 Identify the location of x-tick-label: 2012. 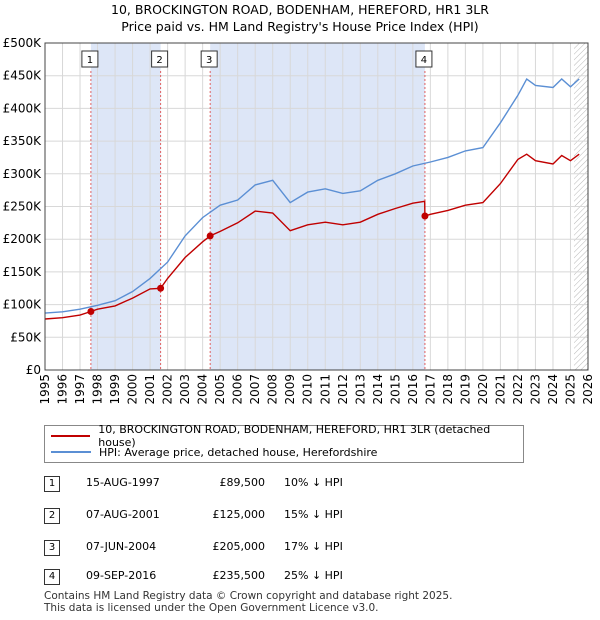
(343, 389).